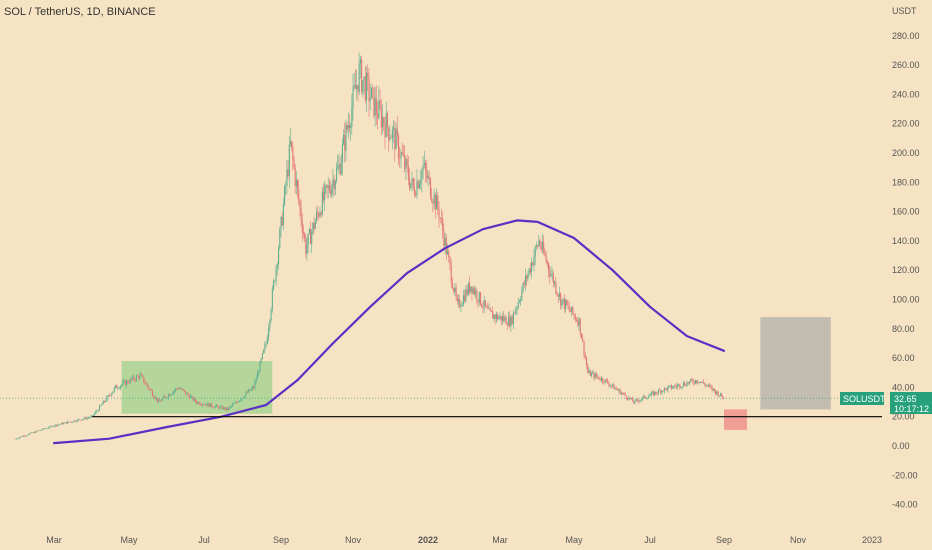 The image size is (932, 550). What do you see at coordinates (464, 540) in the screenshot?
I see `x-axis: Mar May Jul Sep Nov 2022 Mar May Jul Sep Nov 2023` at bounding box center [464, 540].